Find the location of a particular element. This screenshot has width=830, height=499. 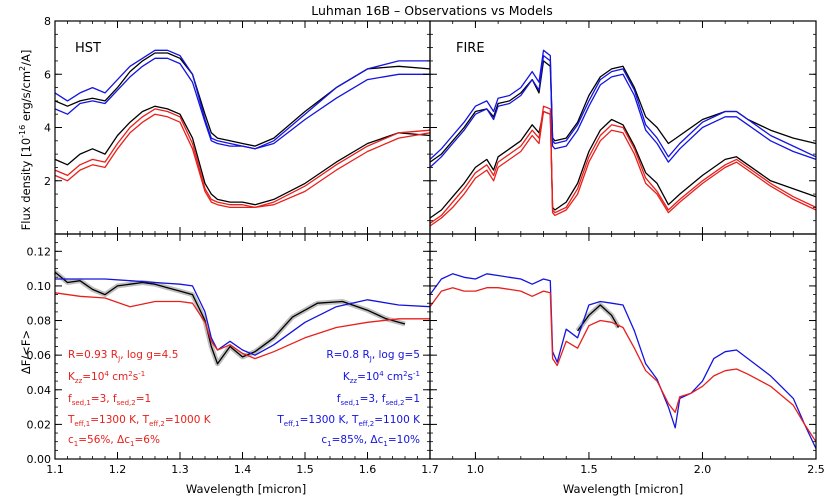

blue-radius-gravity: R=0.8 RJ, log g=5 is located at coordinates (373, 356).